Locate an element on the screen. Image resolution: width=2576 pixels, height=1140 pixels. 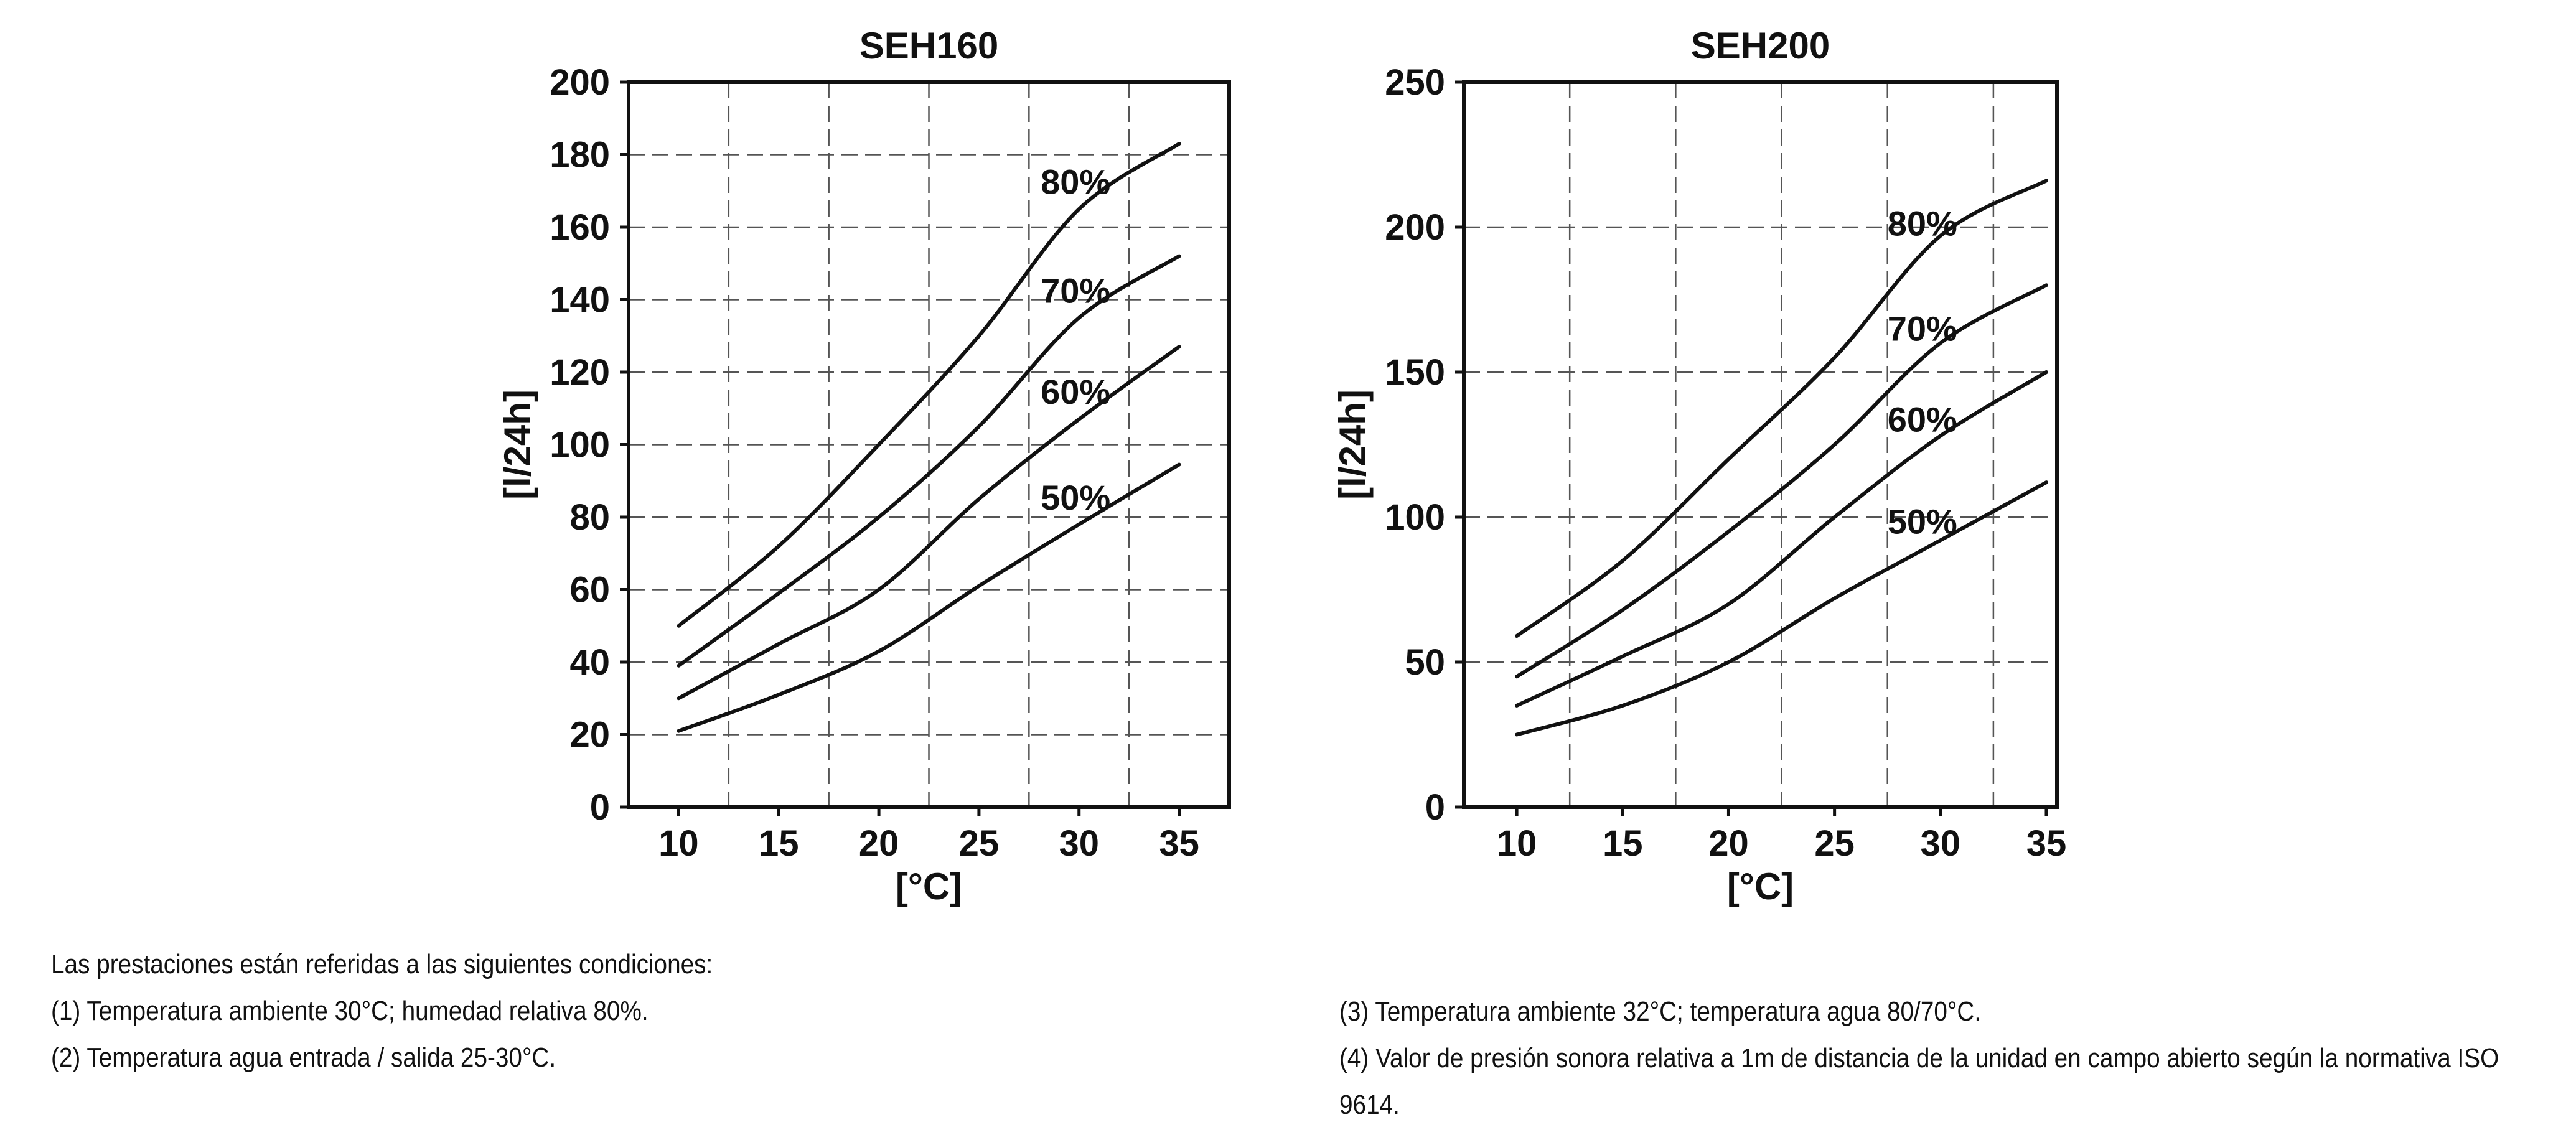
note-4-continued: 9614. is located at coordinates (1369, 1105).